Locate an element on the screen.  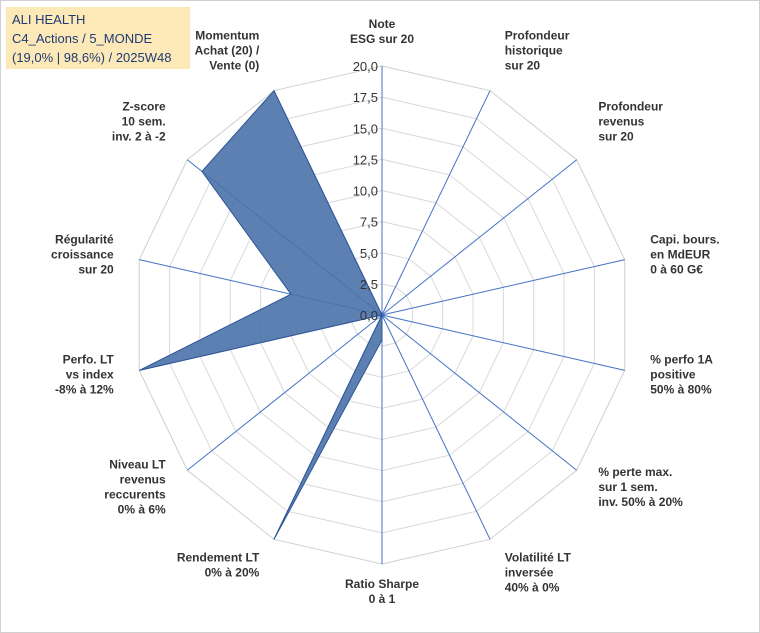
axis-label-group: % perte max.sur 1 sem.inv. 50% à 20% is located at coordinates (640, 487).